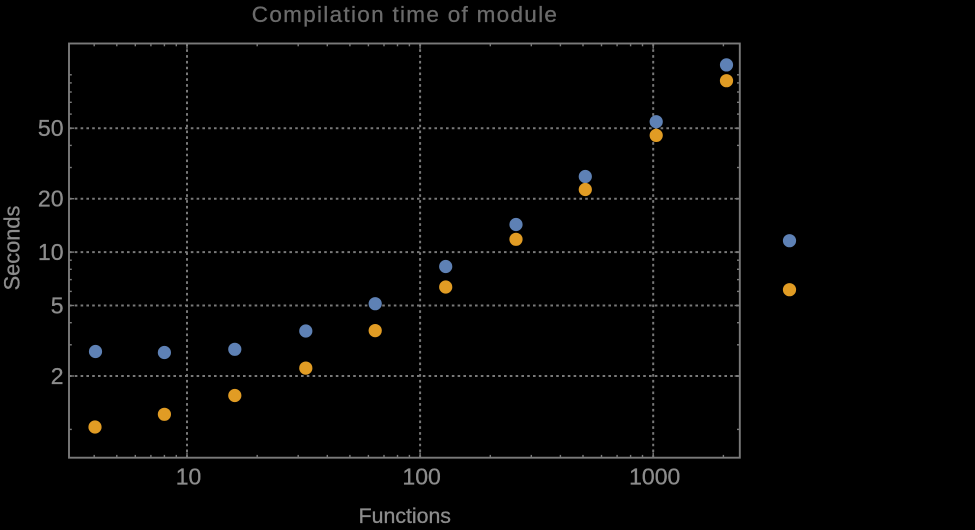 This screenshot has width=975, height=530. I want to click on svg-text: 100, so click(421, 477).